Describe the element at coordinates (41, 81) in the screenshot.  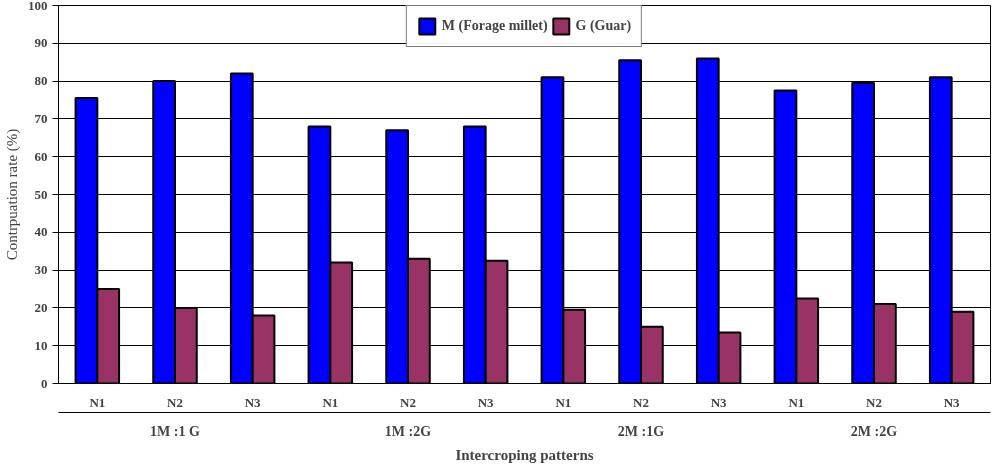
I see `y-tick-label: 80` at that location.